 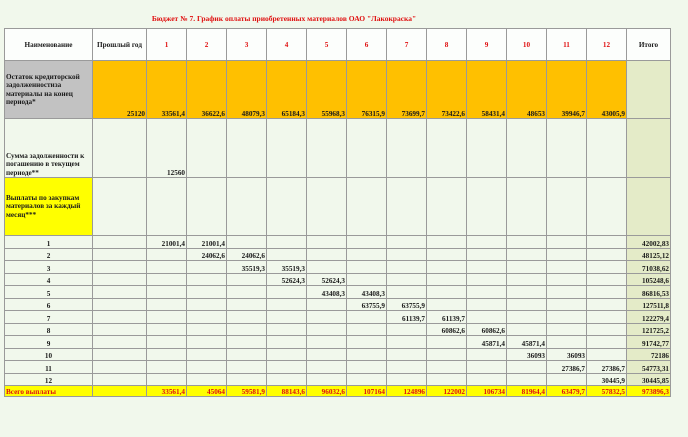 What do you see at coordinates (337, 292) in the screenshot?
I see `payment-row: 5 43408,3 43408,3 86816,53` at bounding box center [337, 292].